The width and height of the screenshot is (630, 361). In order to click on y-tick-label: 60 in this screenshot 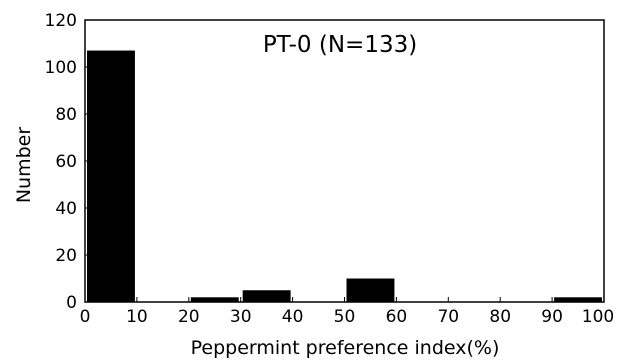, I will do `click(66, 162)`.